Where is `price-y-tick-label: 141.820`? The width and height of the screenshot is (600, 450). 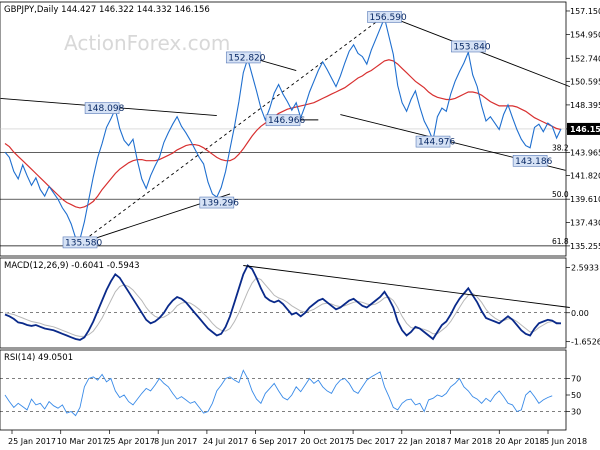
price-y-tick-label: 141.820 is located at coordinates (585, 175).